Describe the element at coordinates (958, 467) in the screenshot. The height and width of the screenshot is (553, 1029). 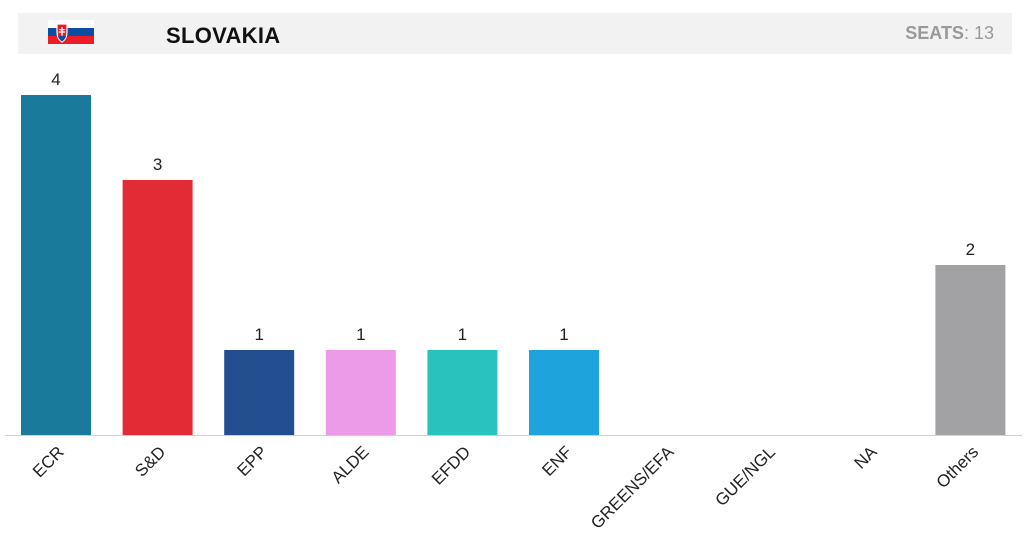
I see `x-tick-label: Others` at that location.